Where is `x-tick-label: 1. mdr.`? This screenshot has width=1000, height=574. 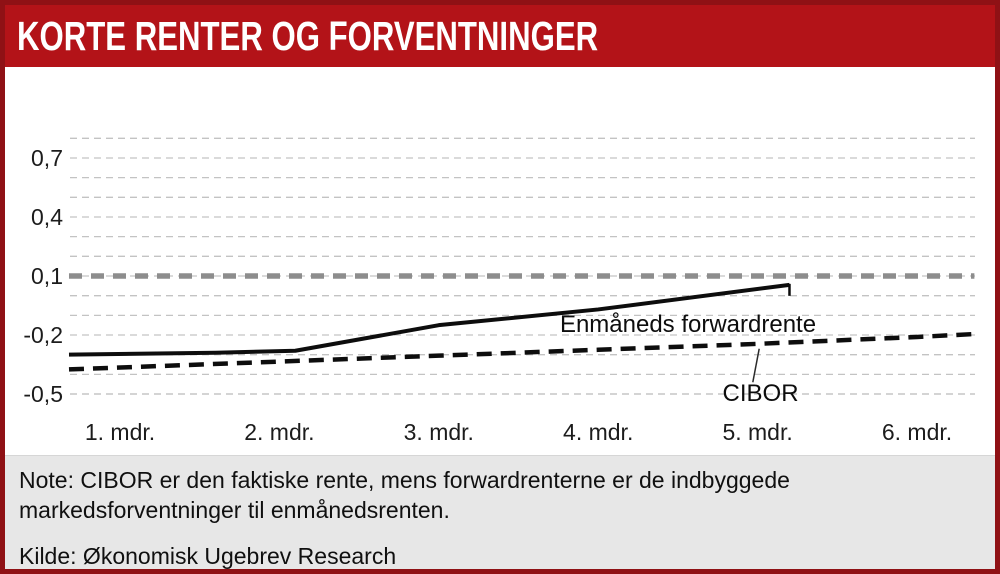
x-tick-label: 1. mdr. is located at coordinates (120, 432).